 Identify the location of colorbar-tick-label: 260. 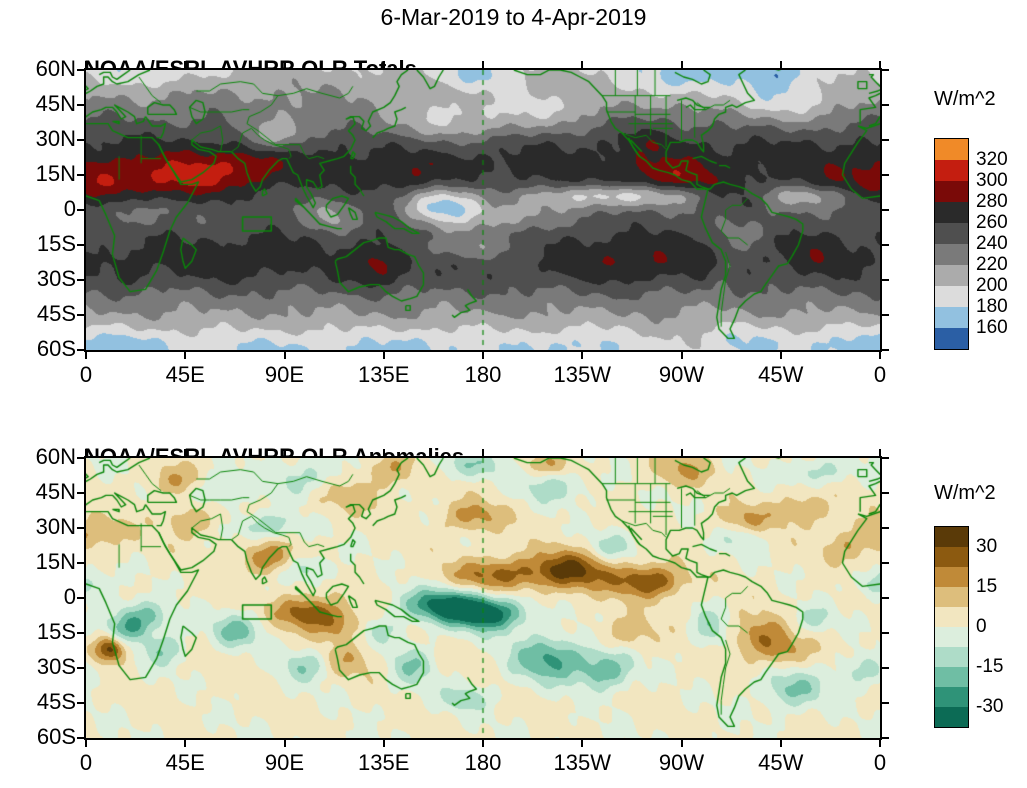
(992, 222).